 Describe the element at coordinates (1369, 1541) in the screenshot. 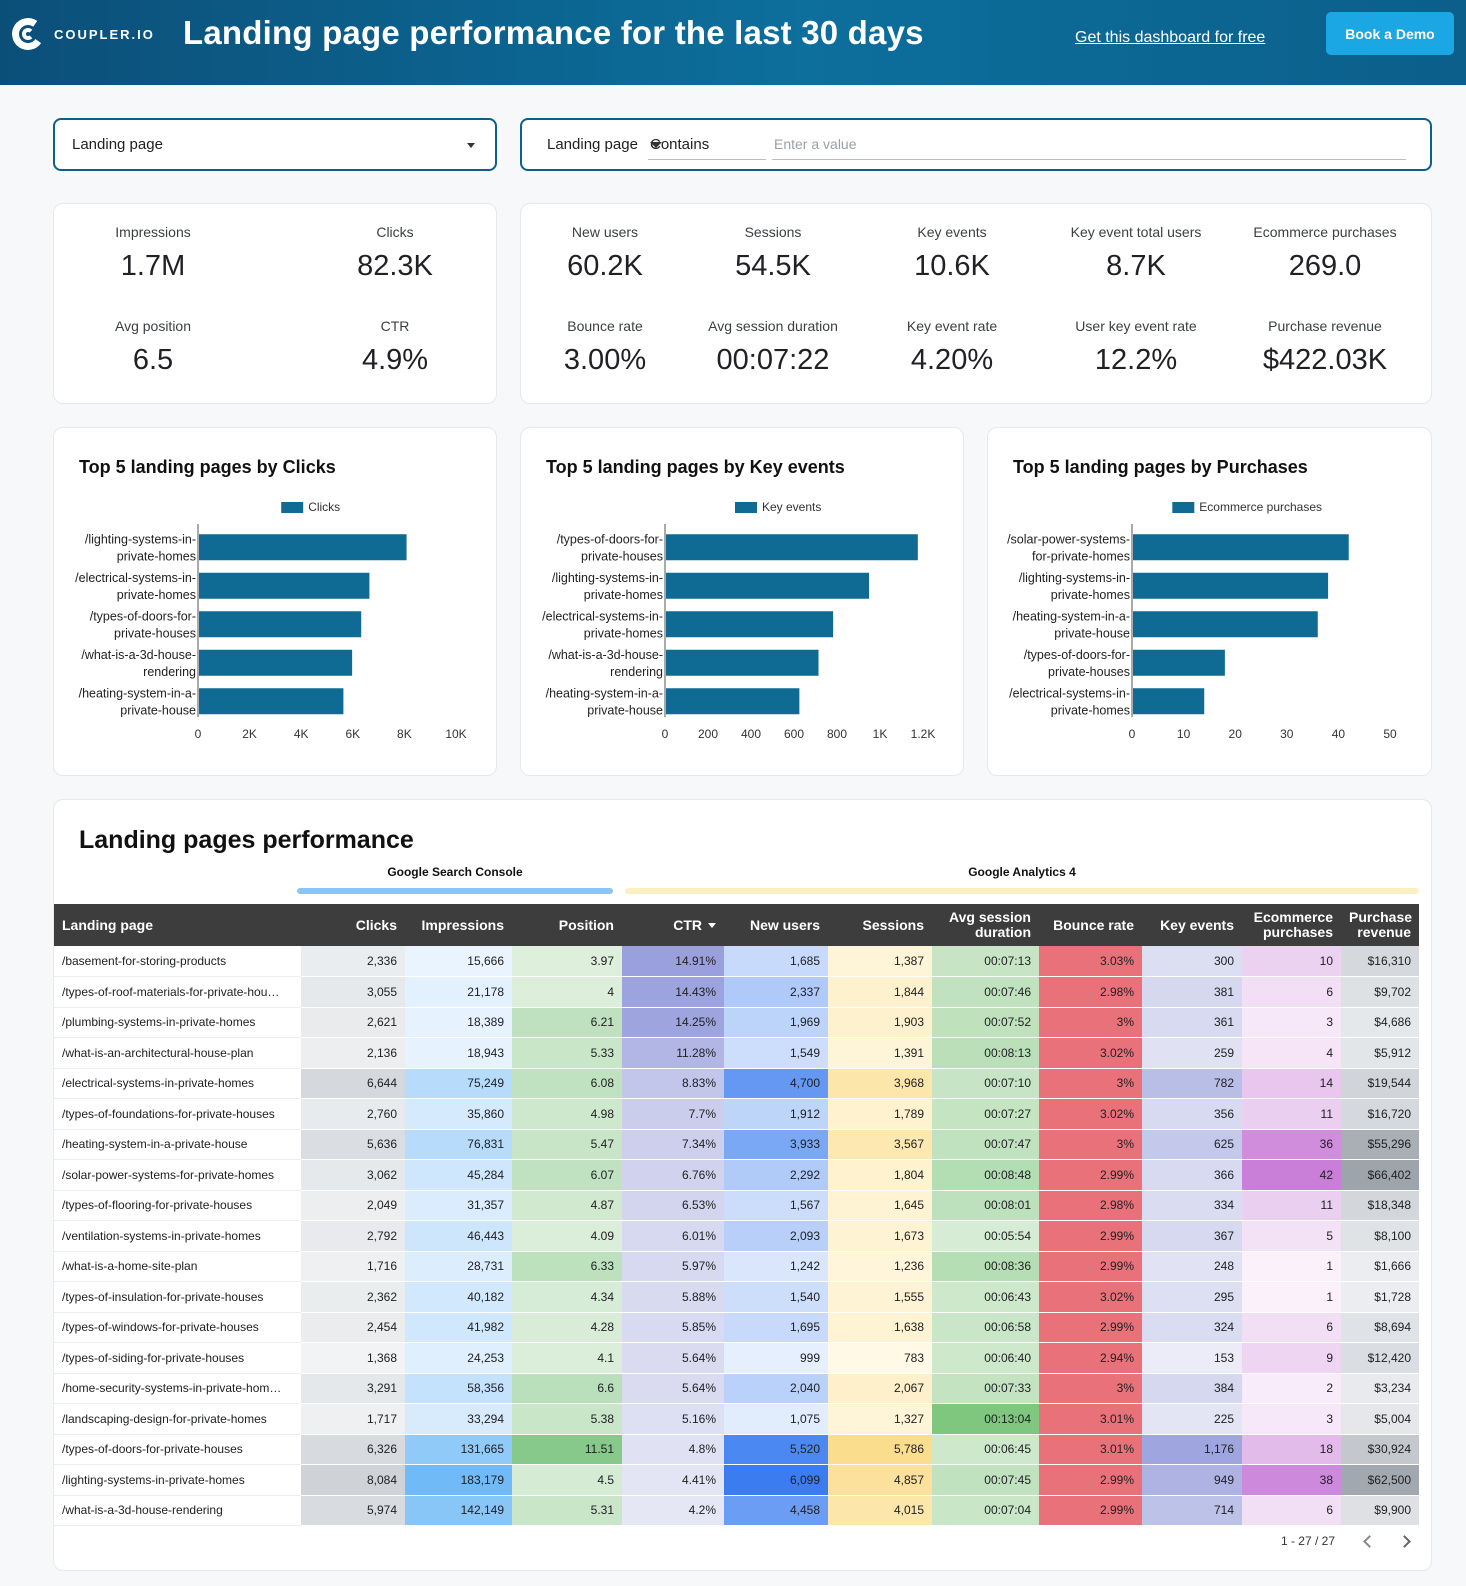

I see `chevron-left-icon` at that location.